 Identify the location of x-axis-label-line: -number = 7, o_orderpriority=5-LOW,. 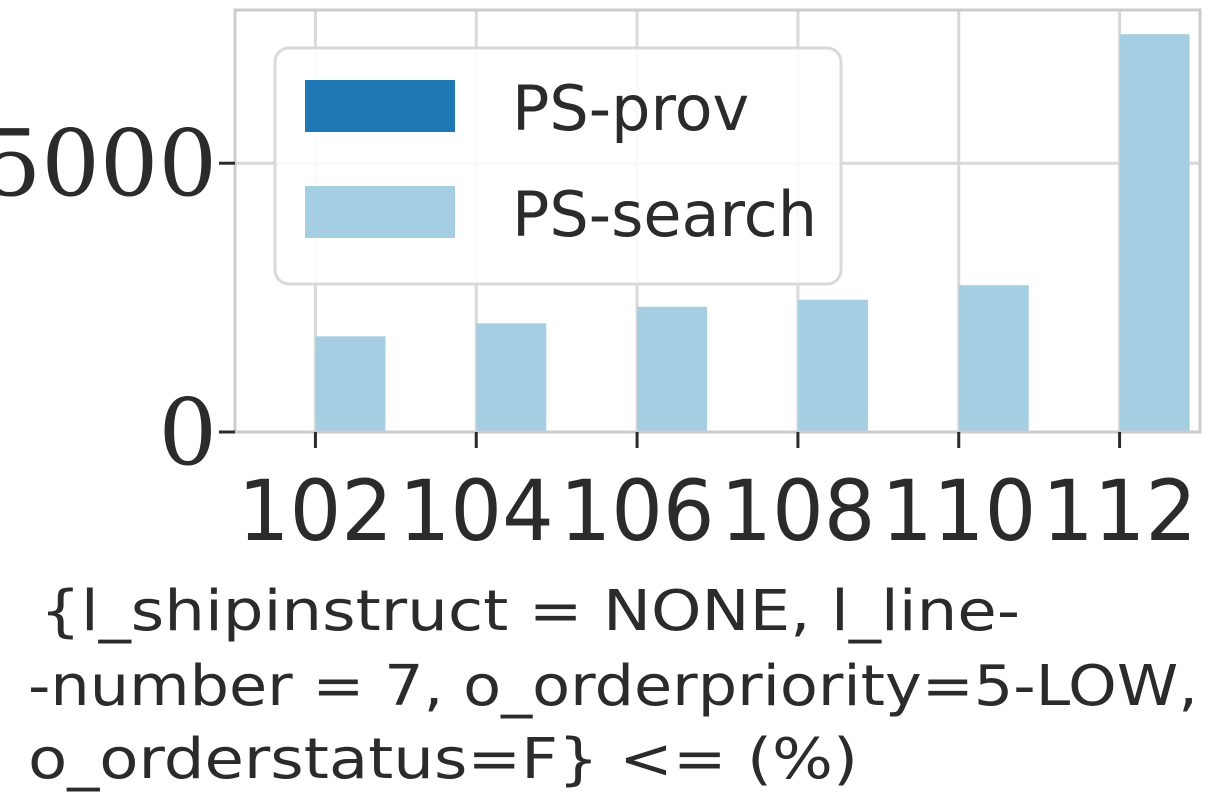
(613, 686).